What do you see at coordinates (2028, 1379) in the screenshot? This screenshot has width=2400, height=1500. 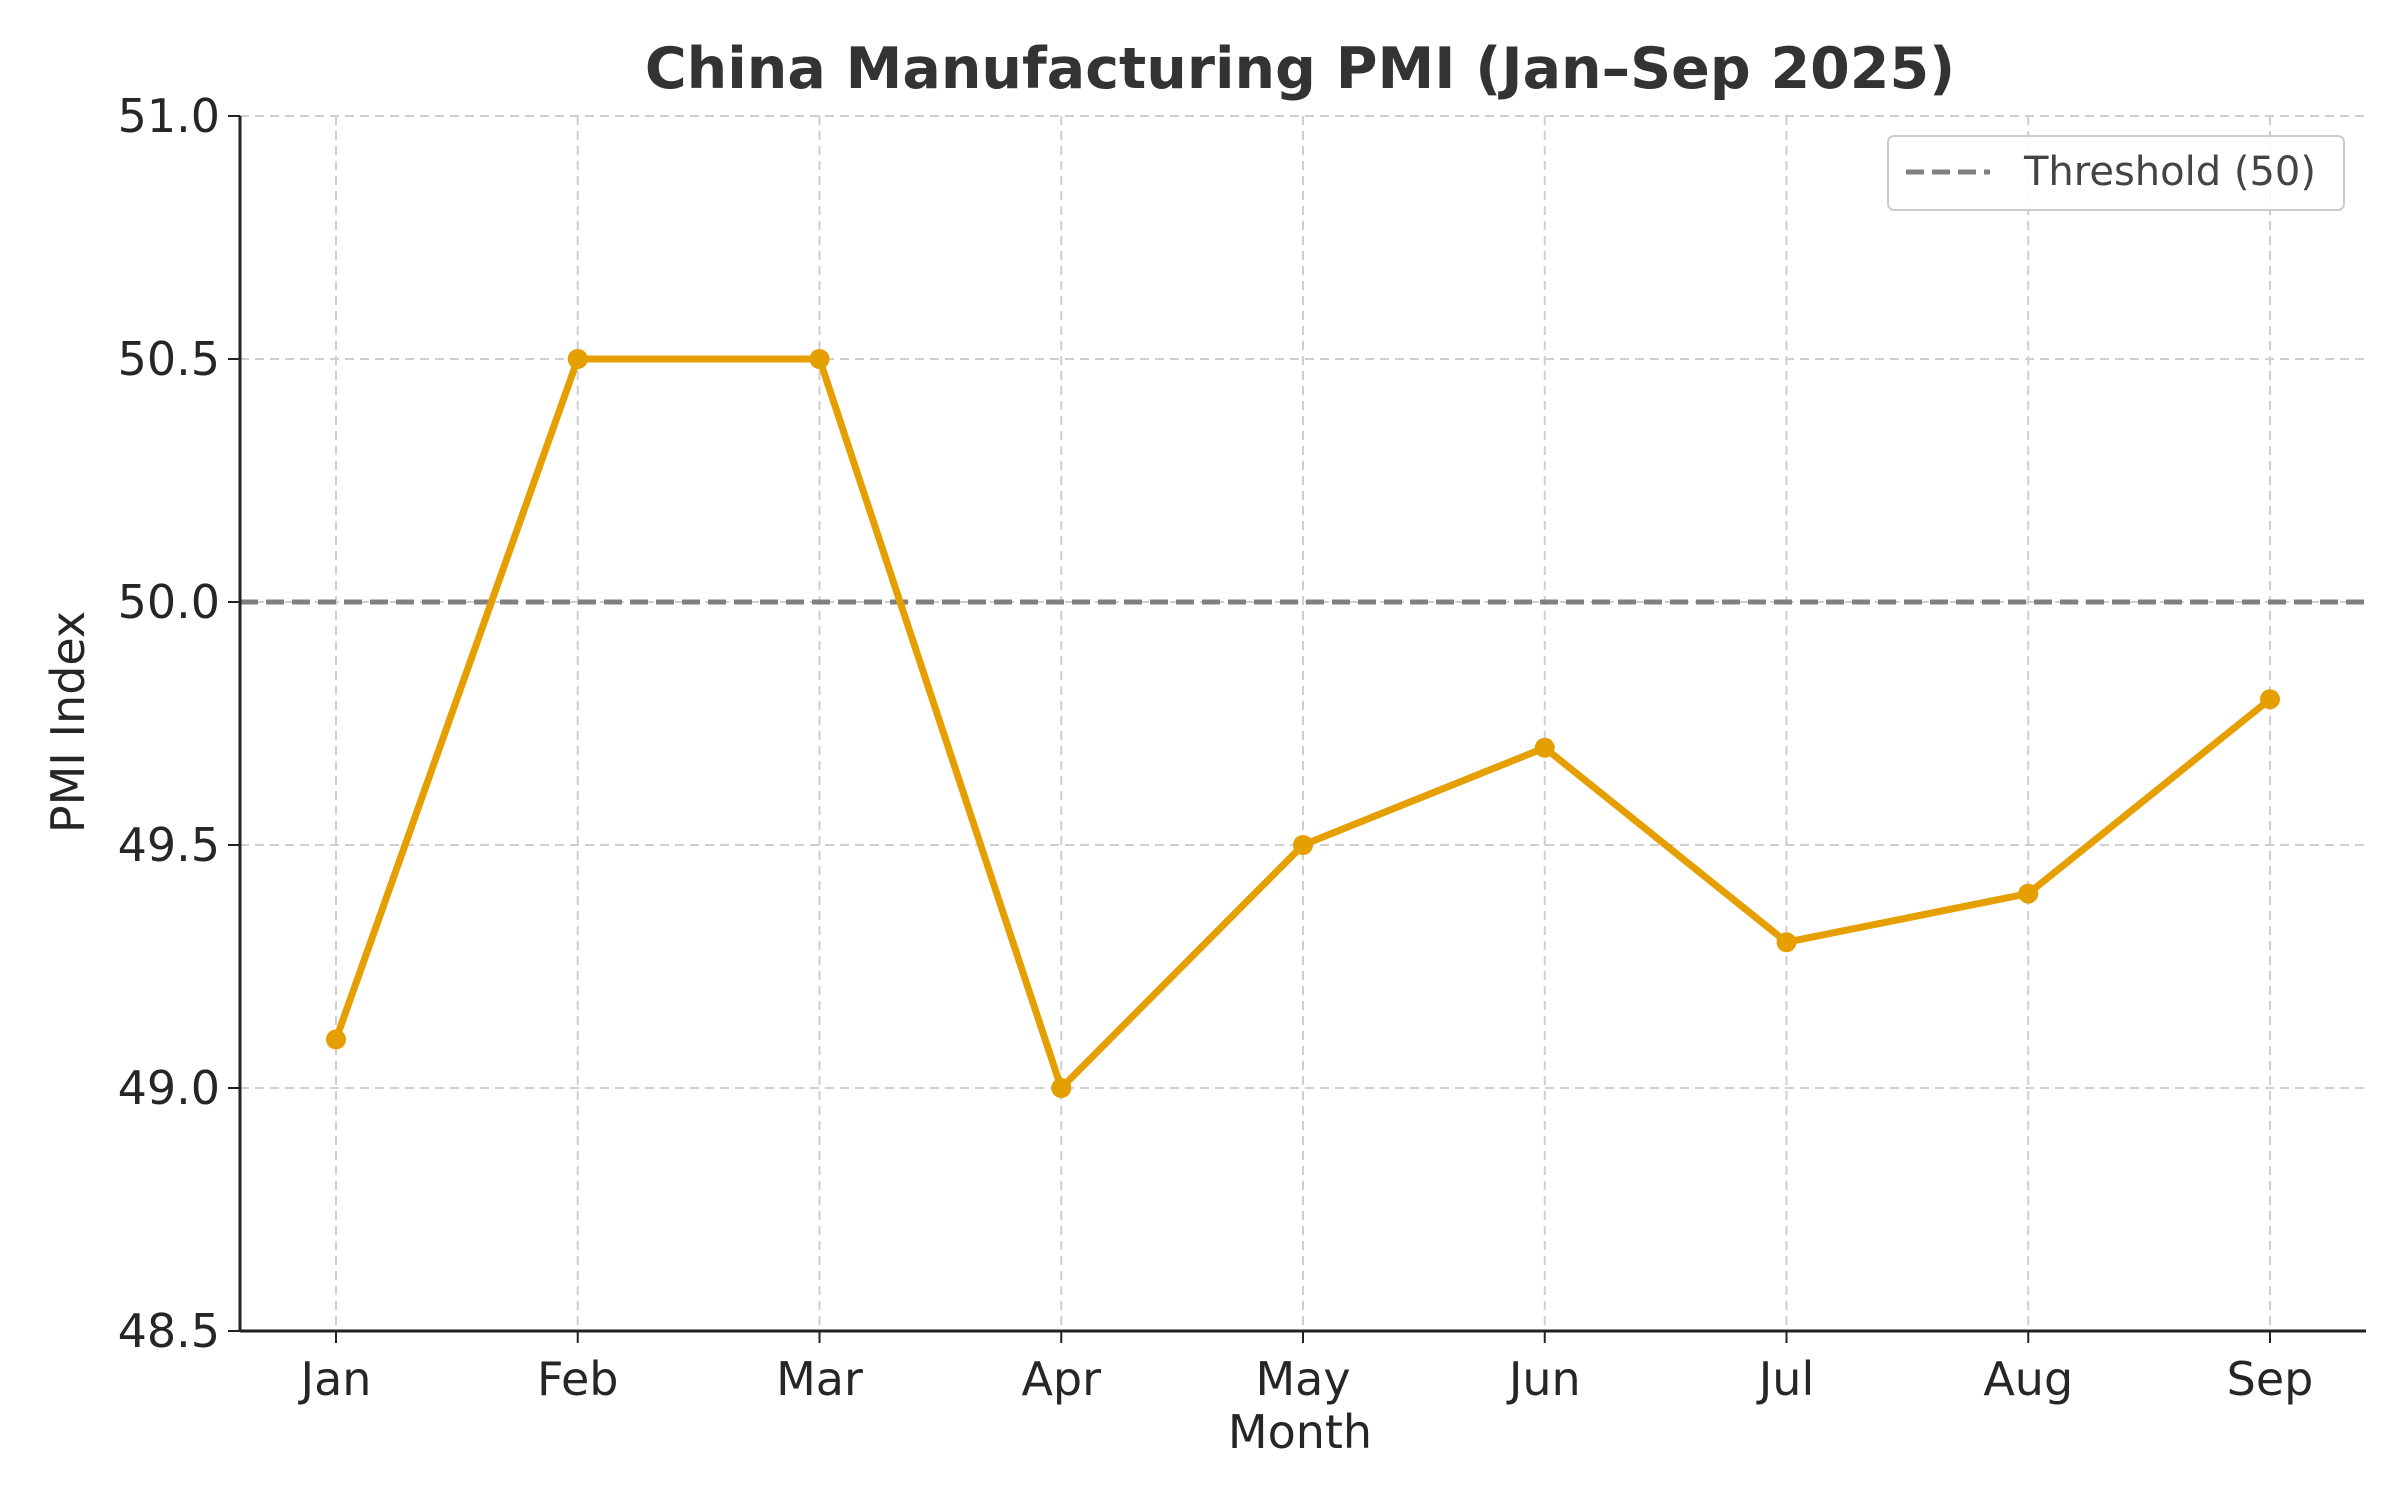 I see `x-tick-label: Aug` at bounding box center [2028, 1379].